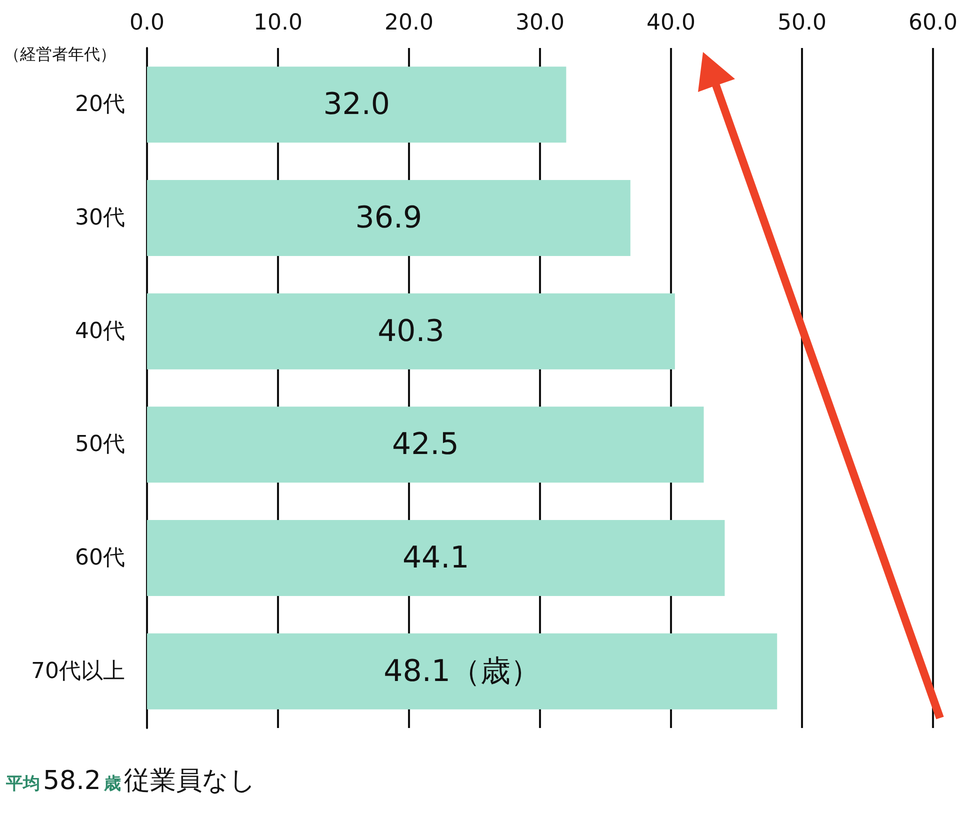  What do you see at coordinates (802, 23) in the screenshot?
I see `x-tick-label: 50.0` at bounding box center [802, 23].